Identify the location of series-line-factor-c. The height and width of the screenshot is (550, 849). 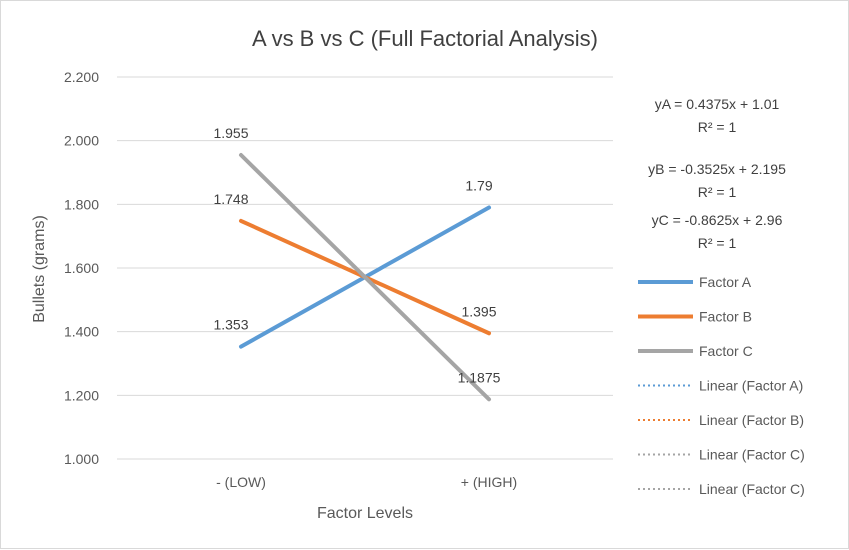
(365, 277).